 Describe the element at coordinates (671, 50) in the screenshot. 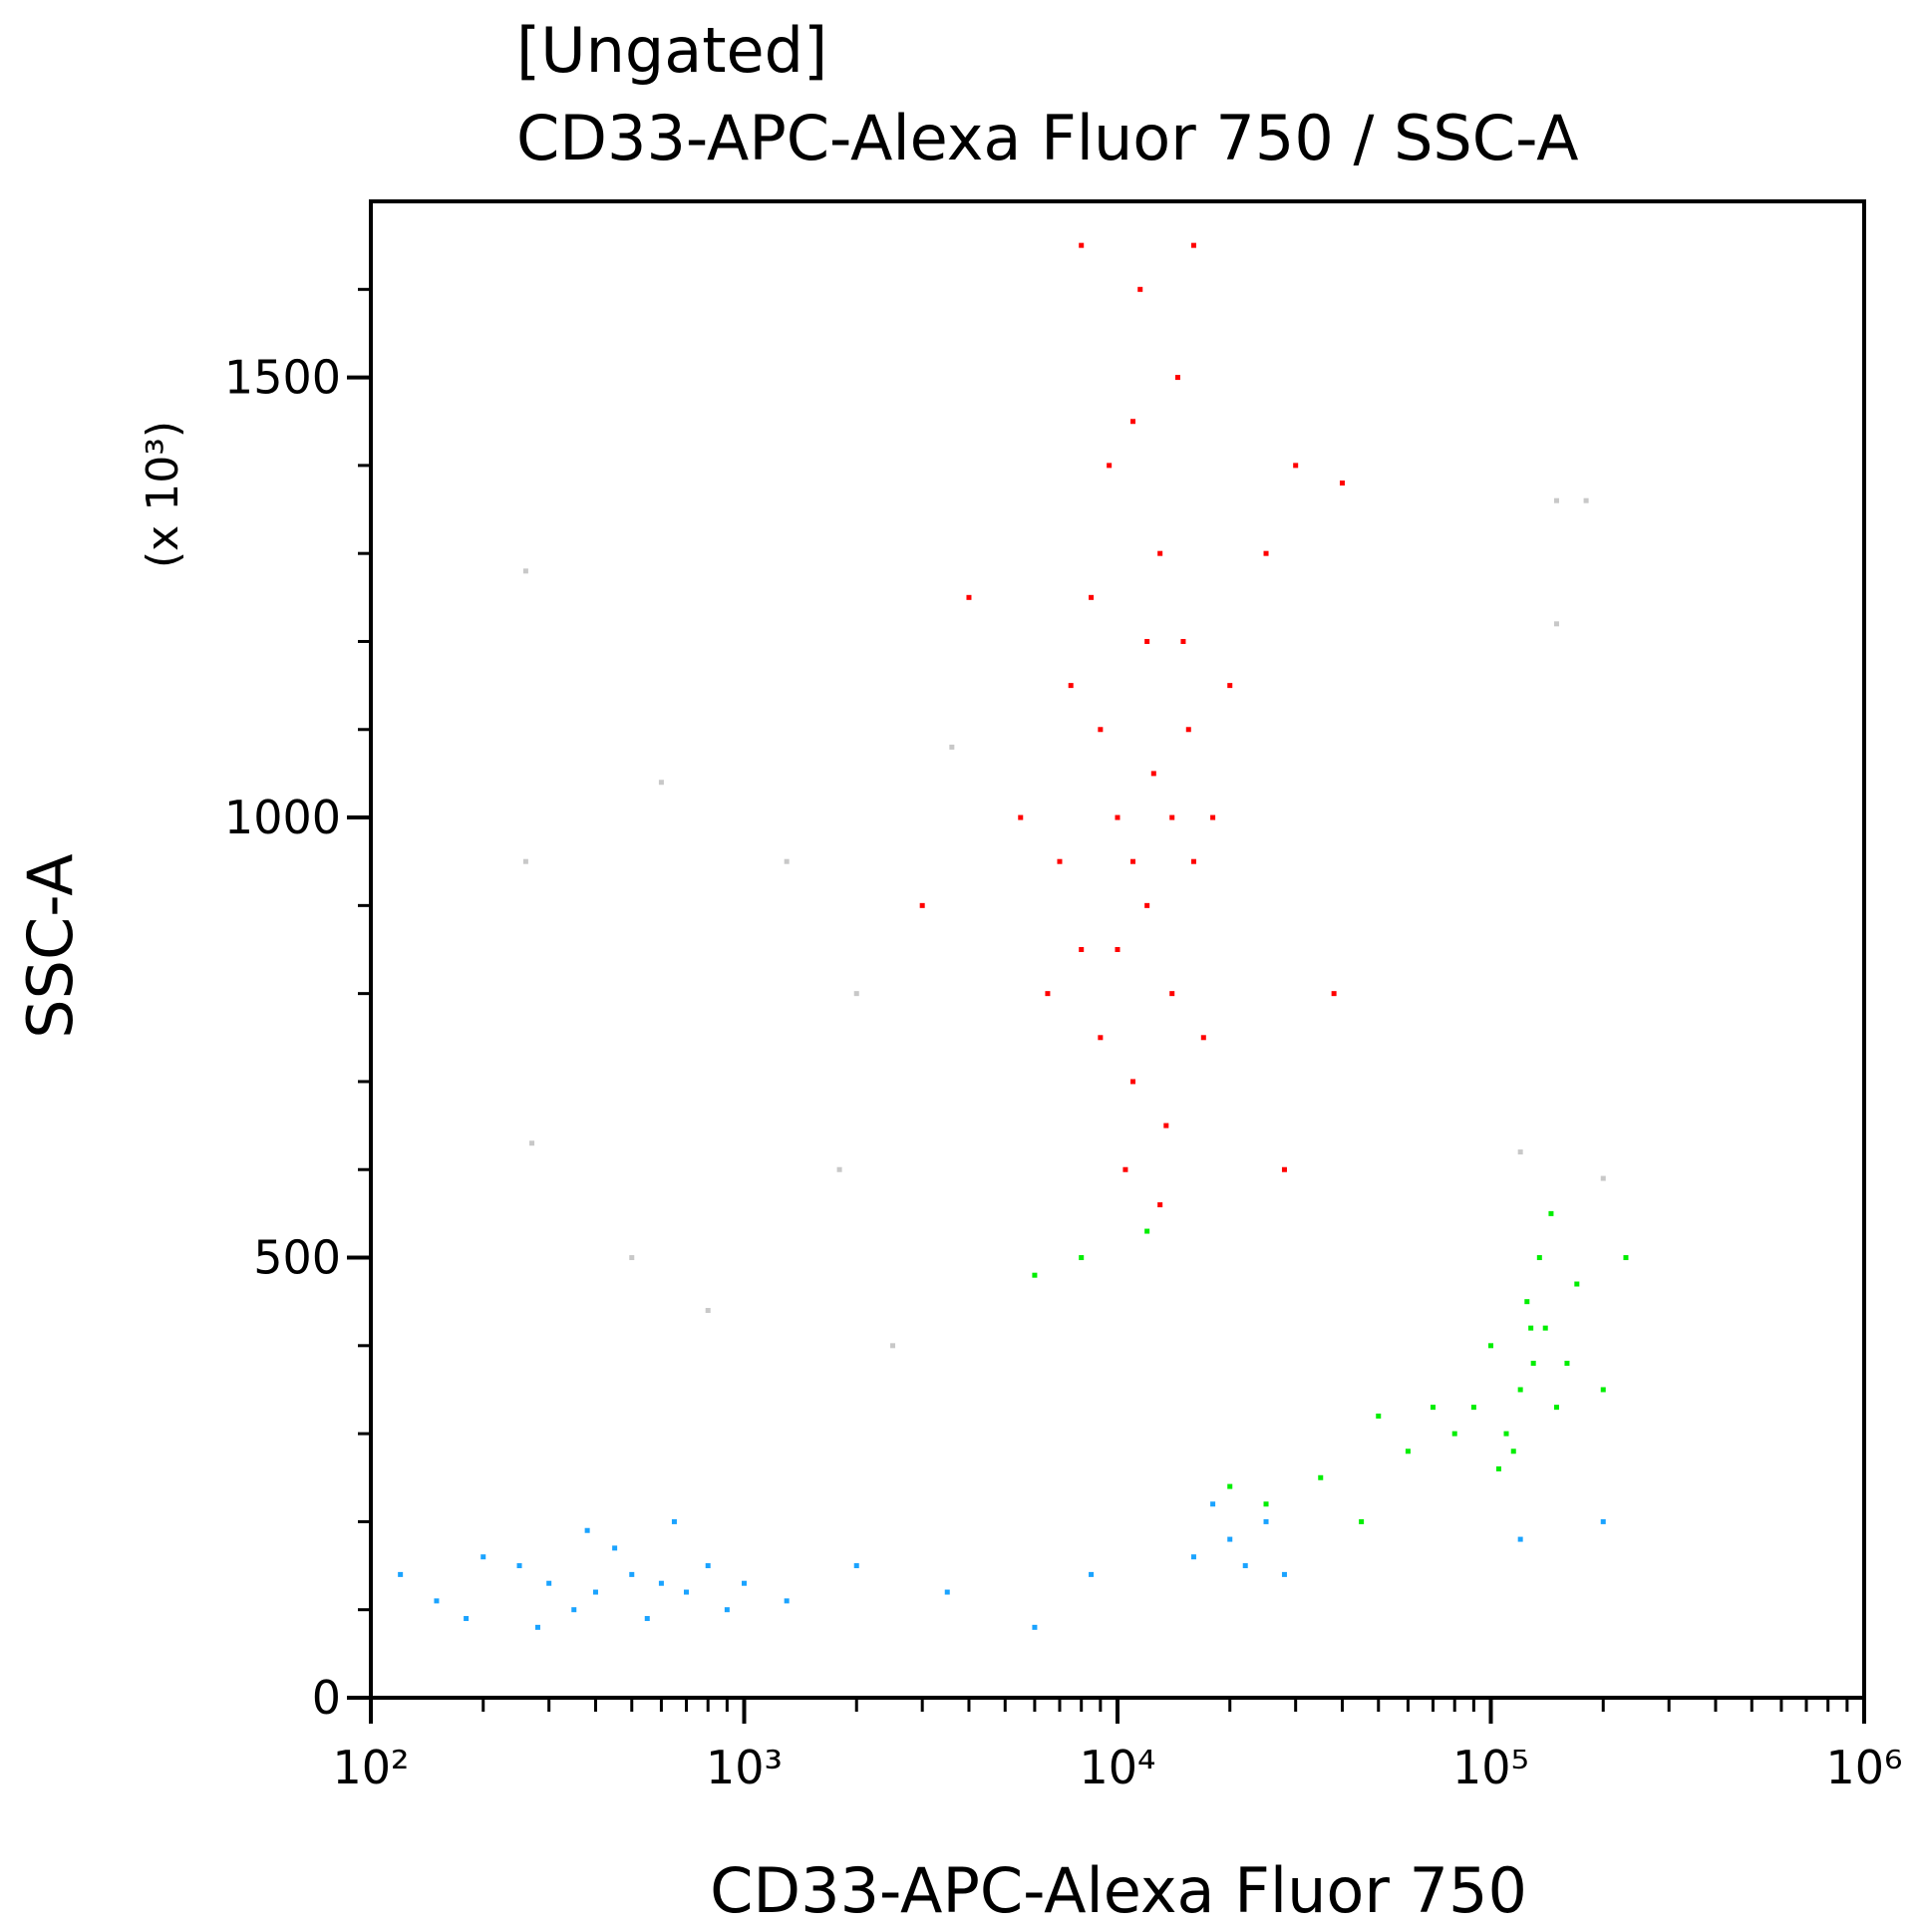

I see `chart-title: [Ungated]` at that location.